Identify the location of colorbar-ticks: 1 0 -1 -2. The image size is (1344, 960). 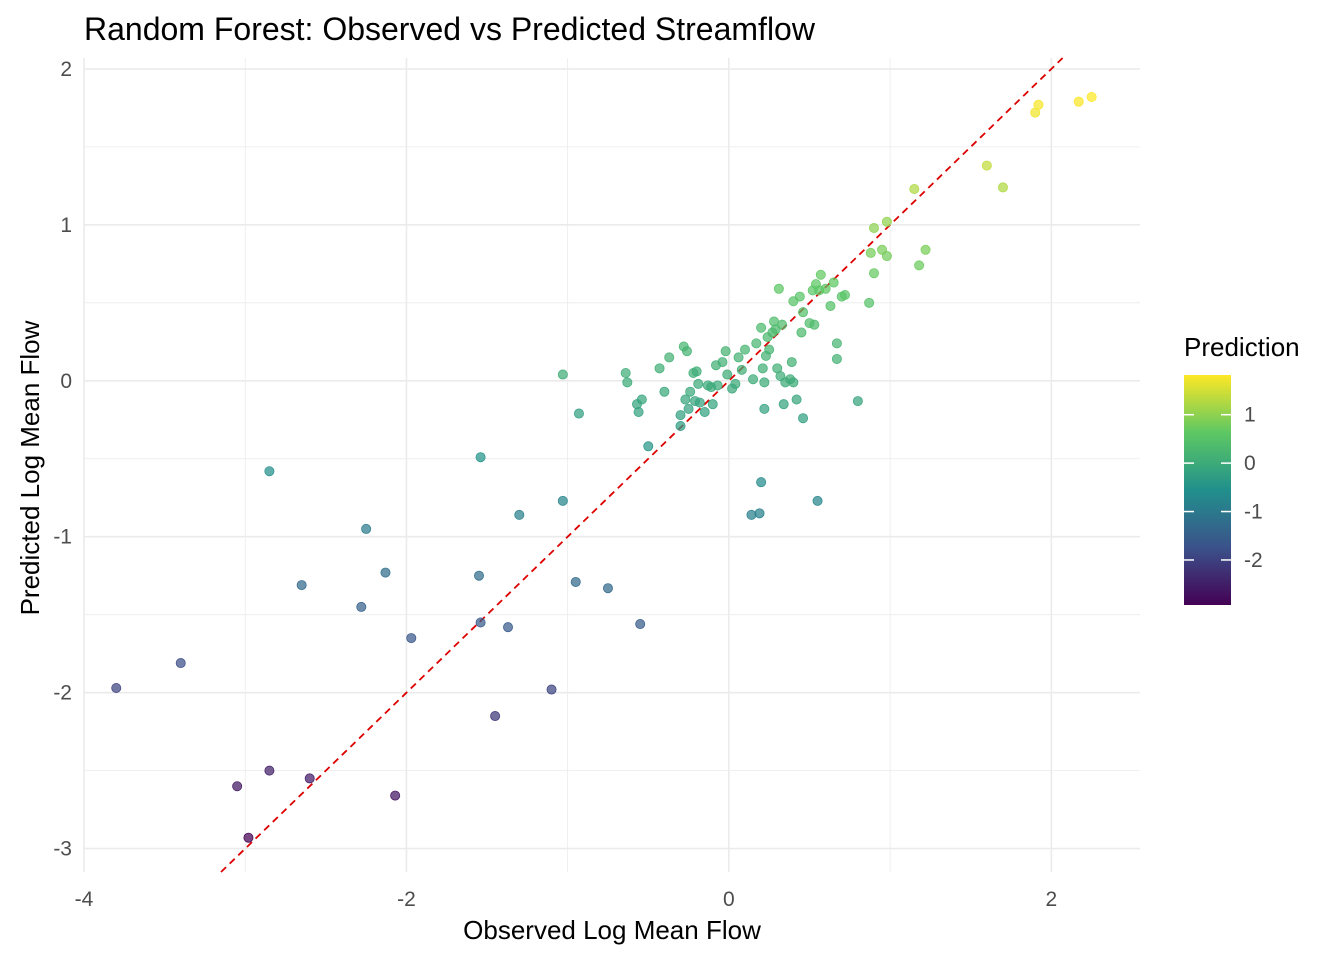
(1223, 488).